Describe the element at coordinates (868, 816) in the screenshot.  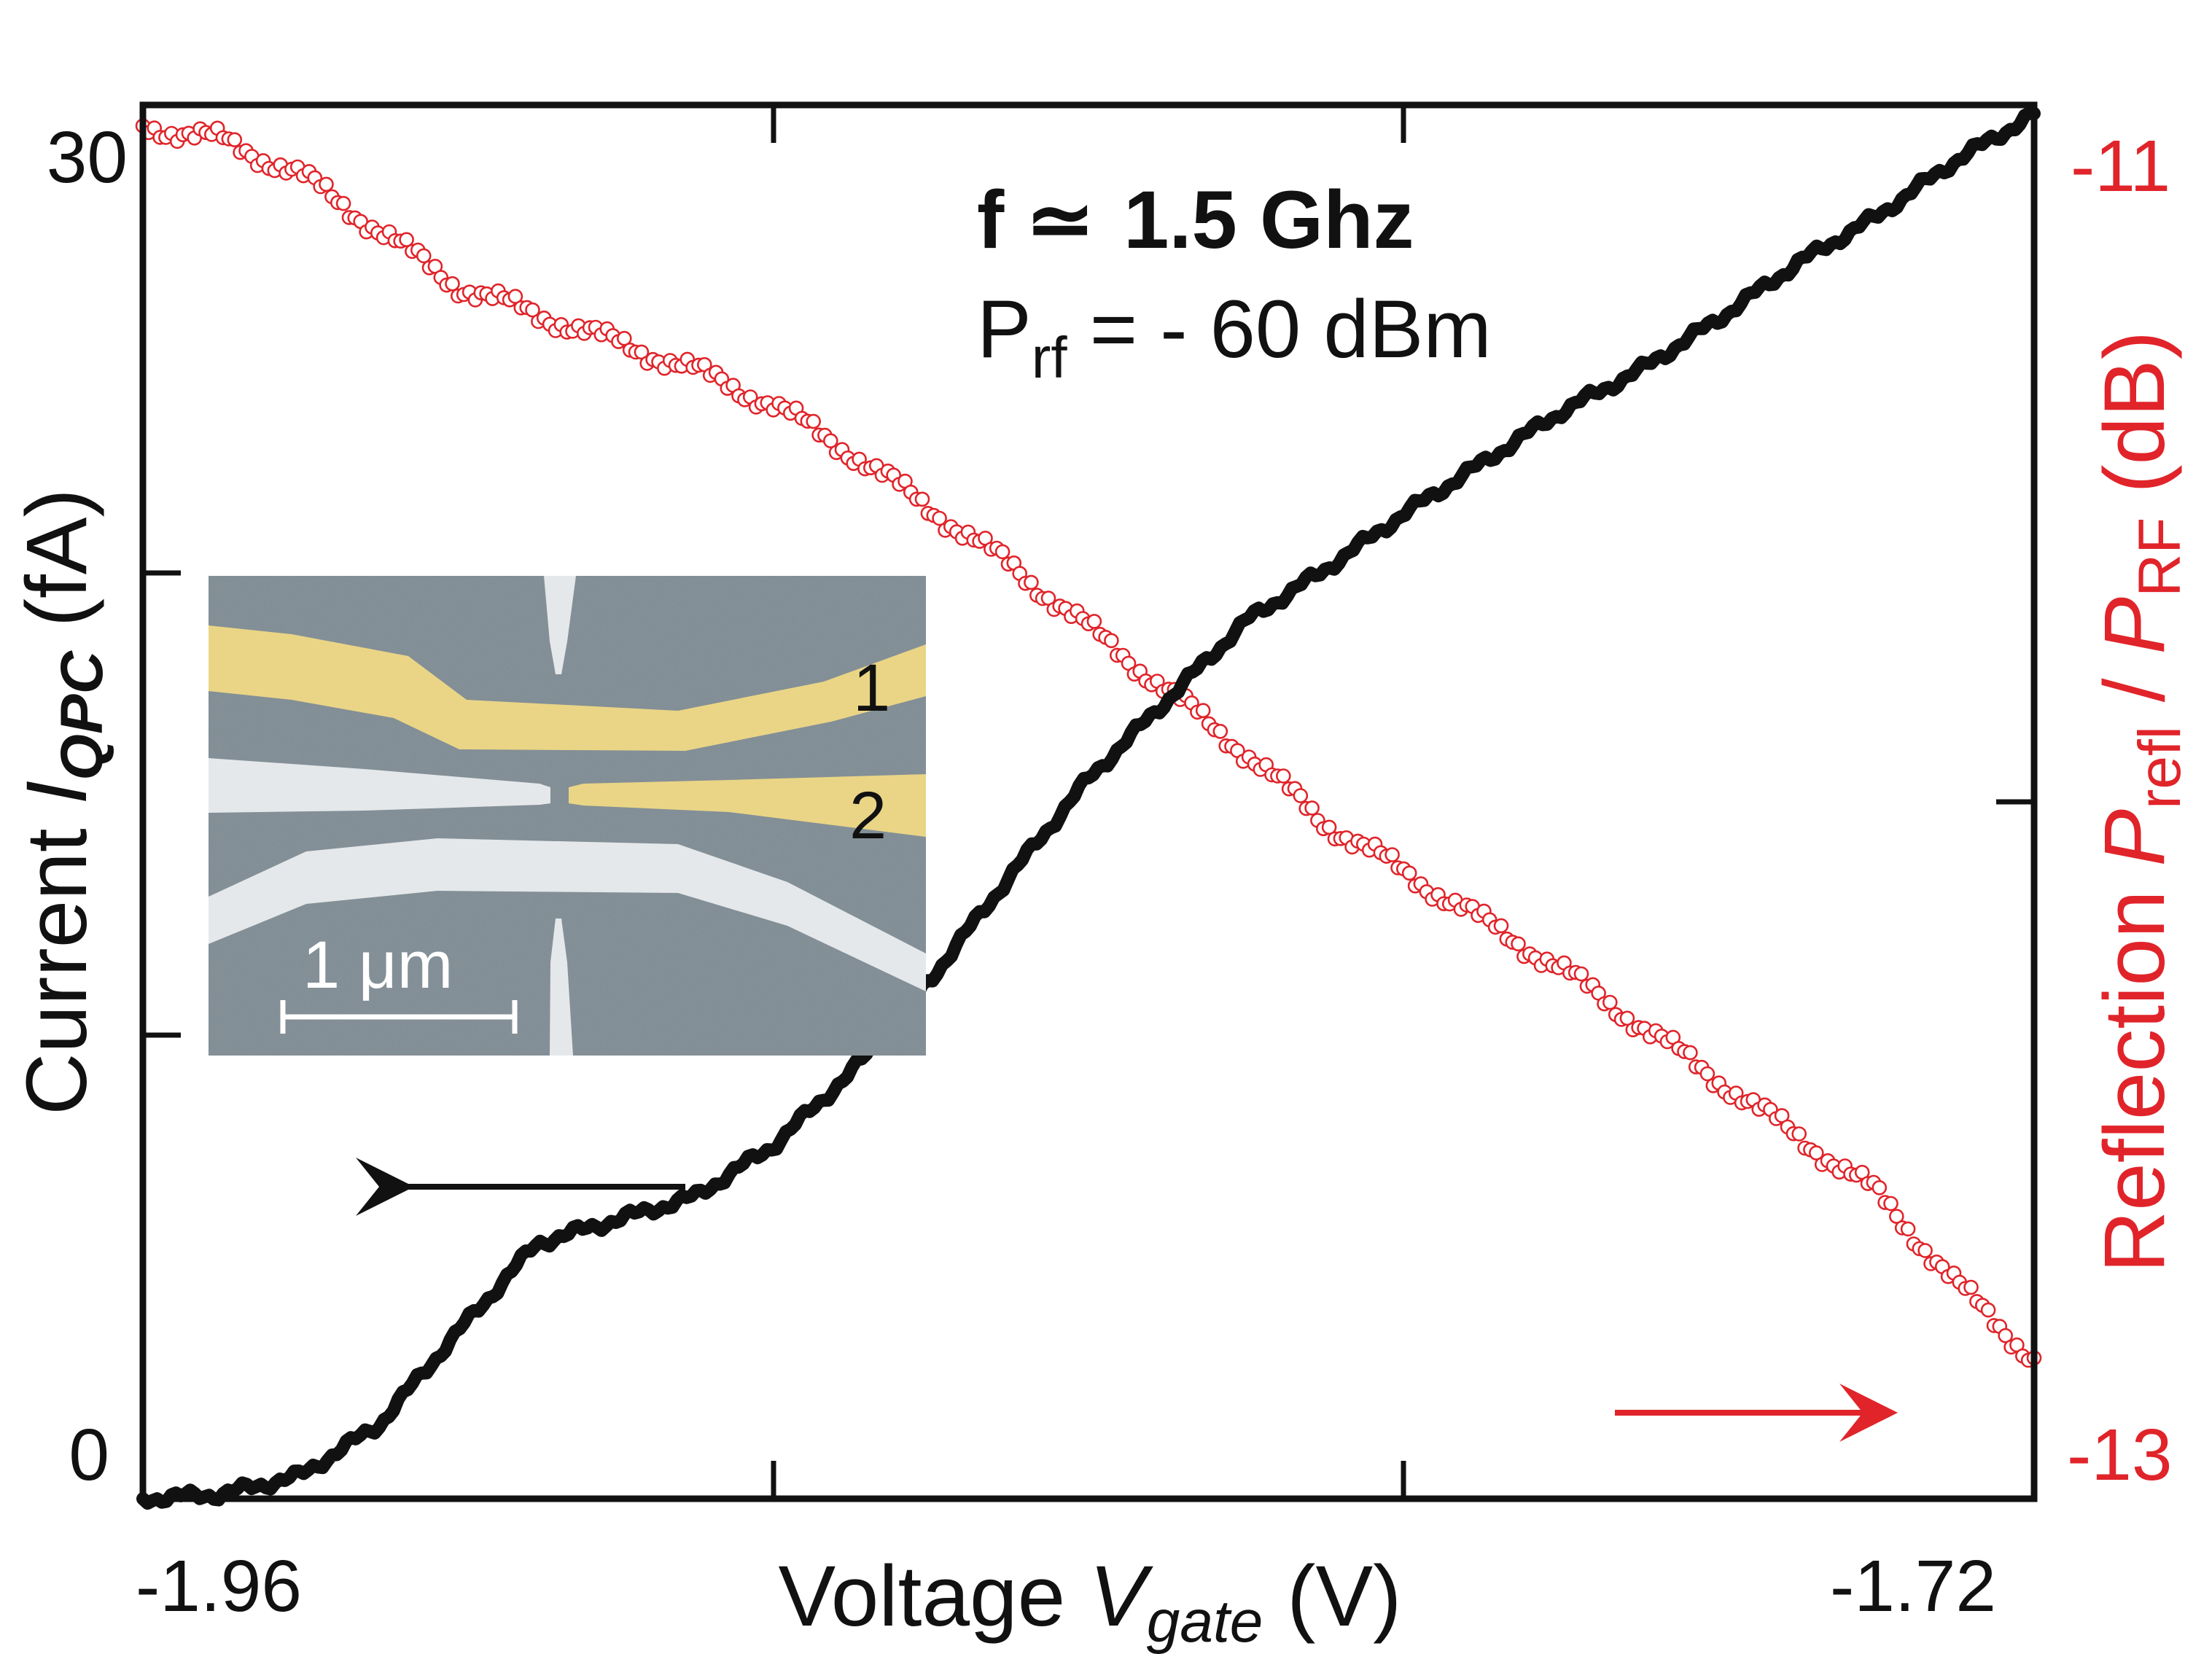
I see `inset-label-2: 2` at that location.